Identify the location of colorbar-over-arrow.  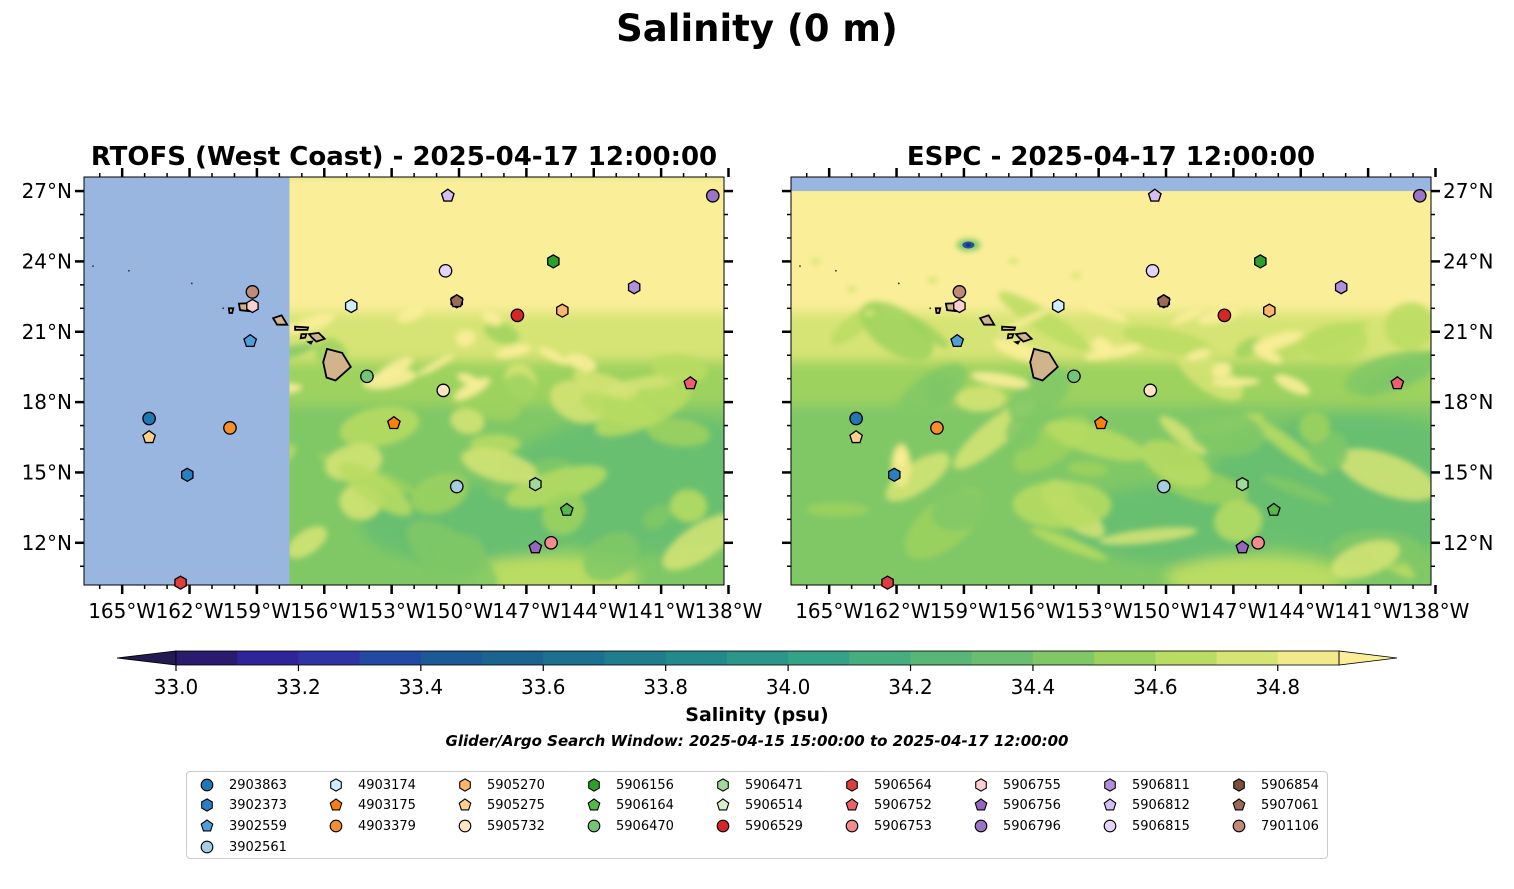
(1368, 658).